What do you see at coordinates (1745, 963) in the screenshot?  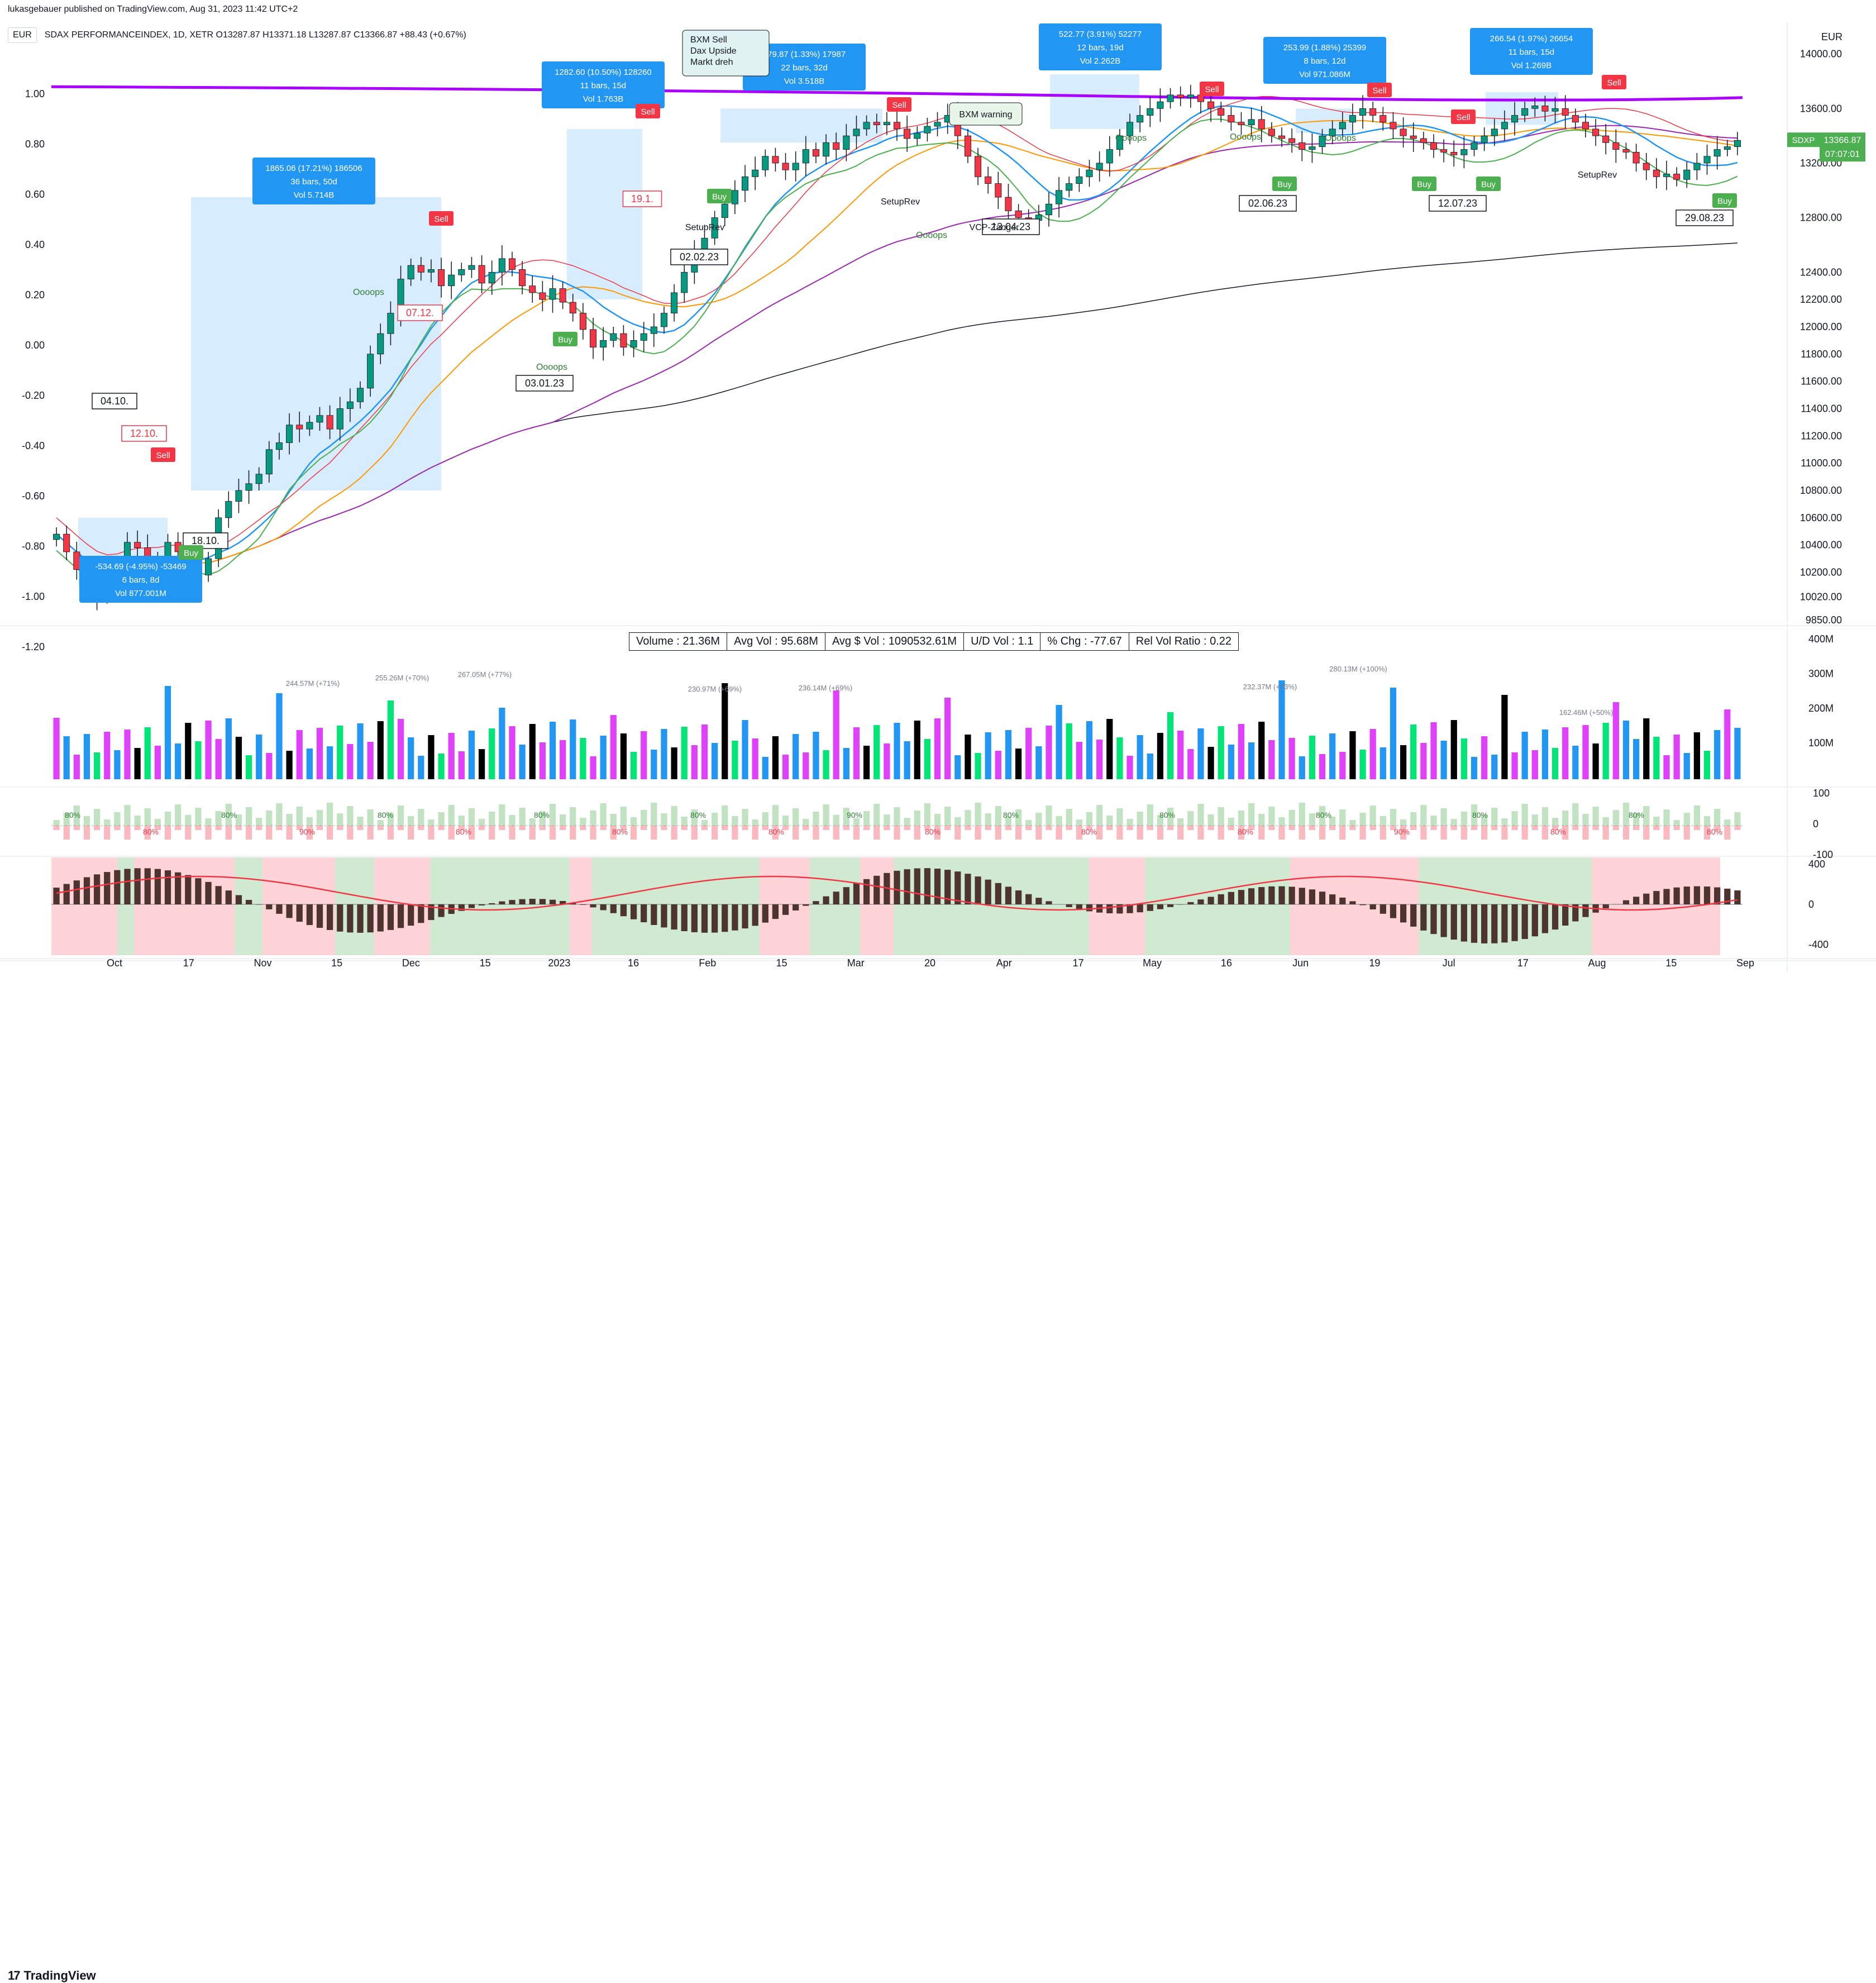 I see `x-axis-tick-label: Sep` at bounding box center [1745, 963].